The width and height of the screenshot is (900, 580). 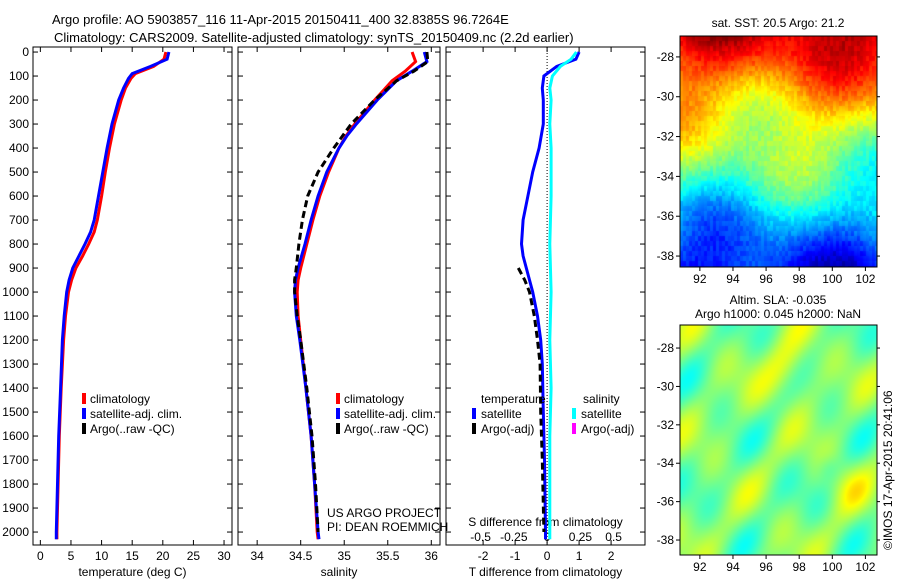 I want to click on sst-map-frame, so click(x=778, y=151).